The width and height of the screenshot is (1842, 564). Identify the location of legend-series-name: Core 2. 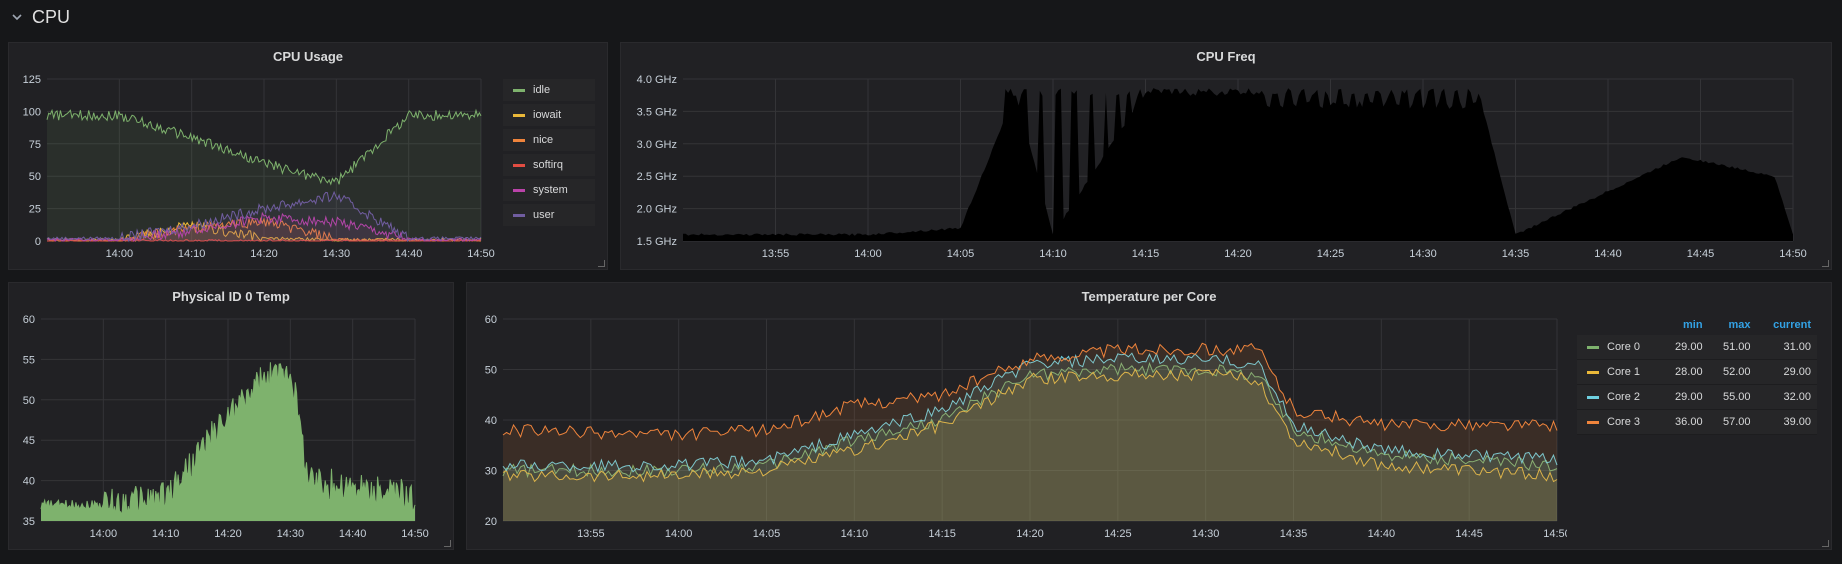
(1619, 397).